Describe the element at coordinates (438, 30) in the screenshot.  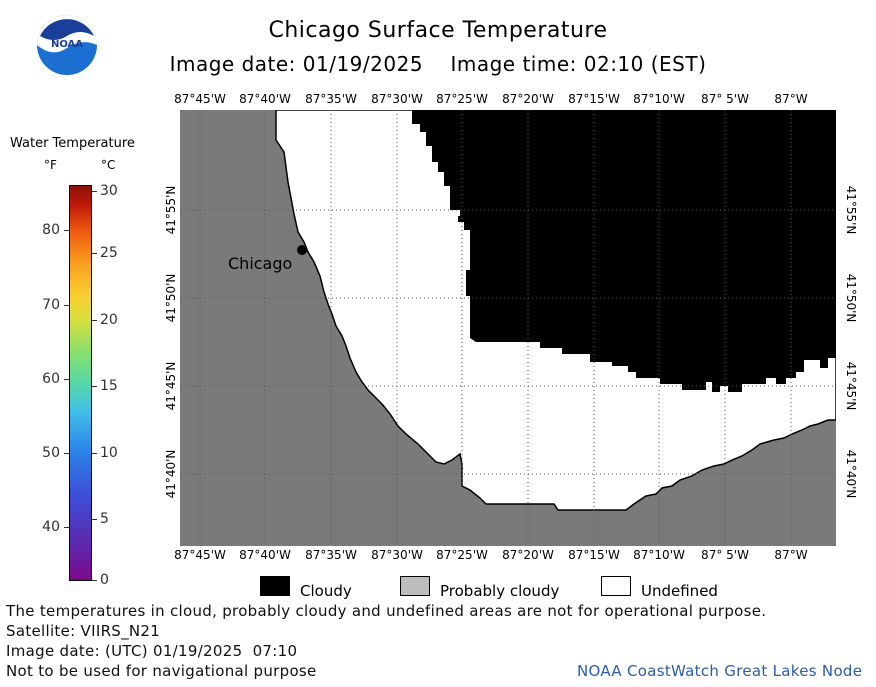
I see `page-title: Chicago Surface Temperature` at that location.